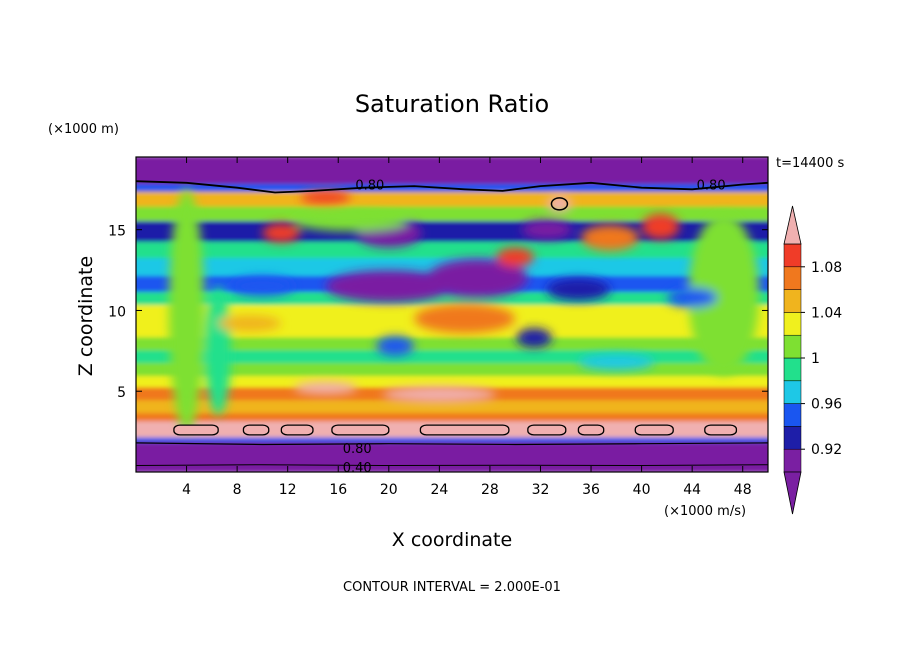  What do you see at coordinates (452, 587) in the screenshot?
I see `contour-interval-note: CONTOUR INTERVAL = 2.000E-01` at bounding box center [452, 587].